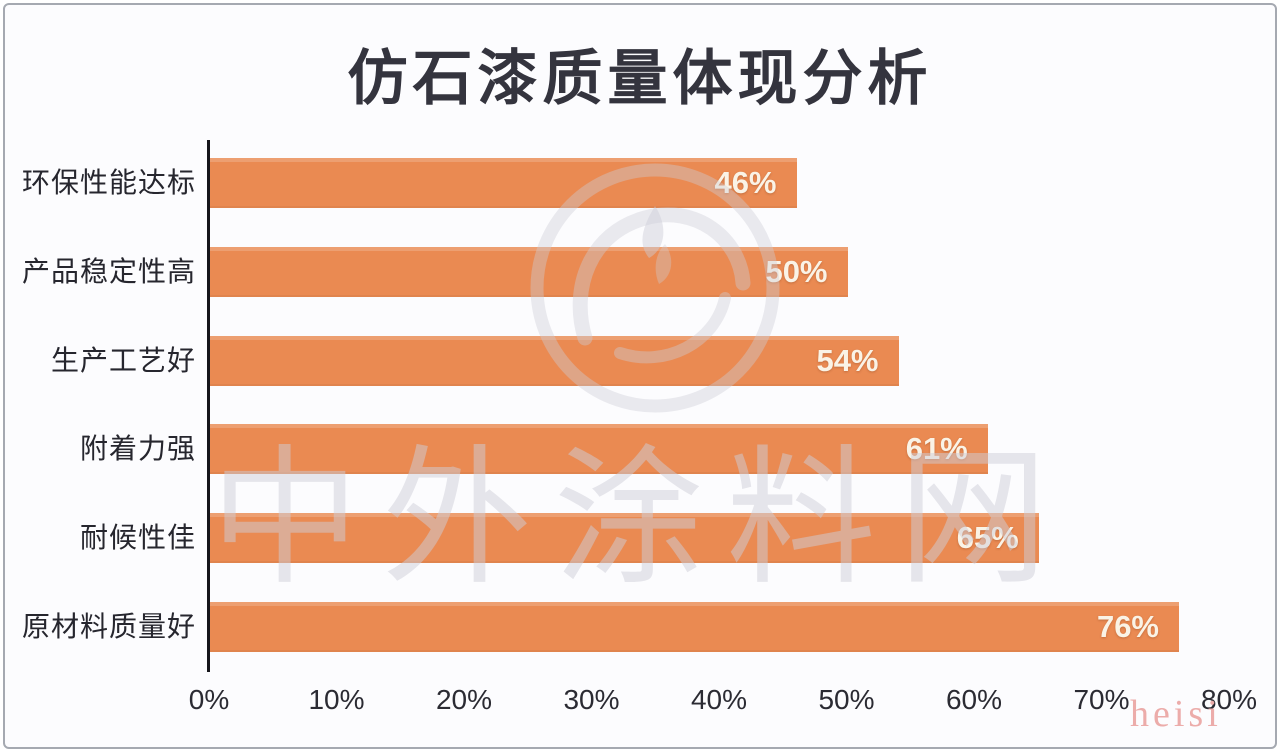 This screenshot has width=1280, height=752. Describe the element at coordinates (137, 449) in the screenshot. I see `category-label: 附着力强` at that location.